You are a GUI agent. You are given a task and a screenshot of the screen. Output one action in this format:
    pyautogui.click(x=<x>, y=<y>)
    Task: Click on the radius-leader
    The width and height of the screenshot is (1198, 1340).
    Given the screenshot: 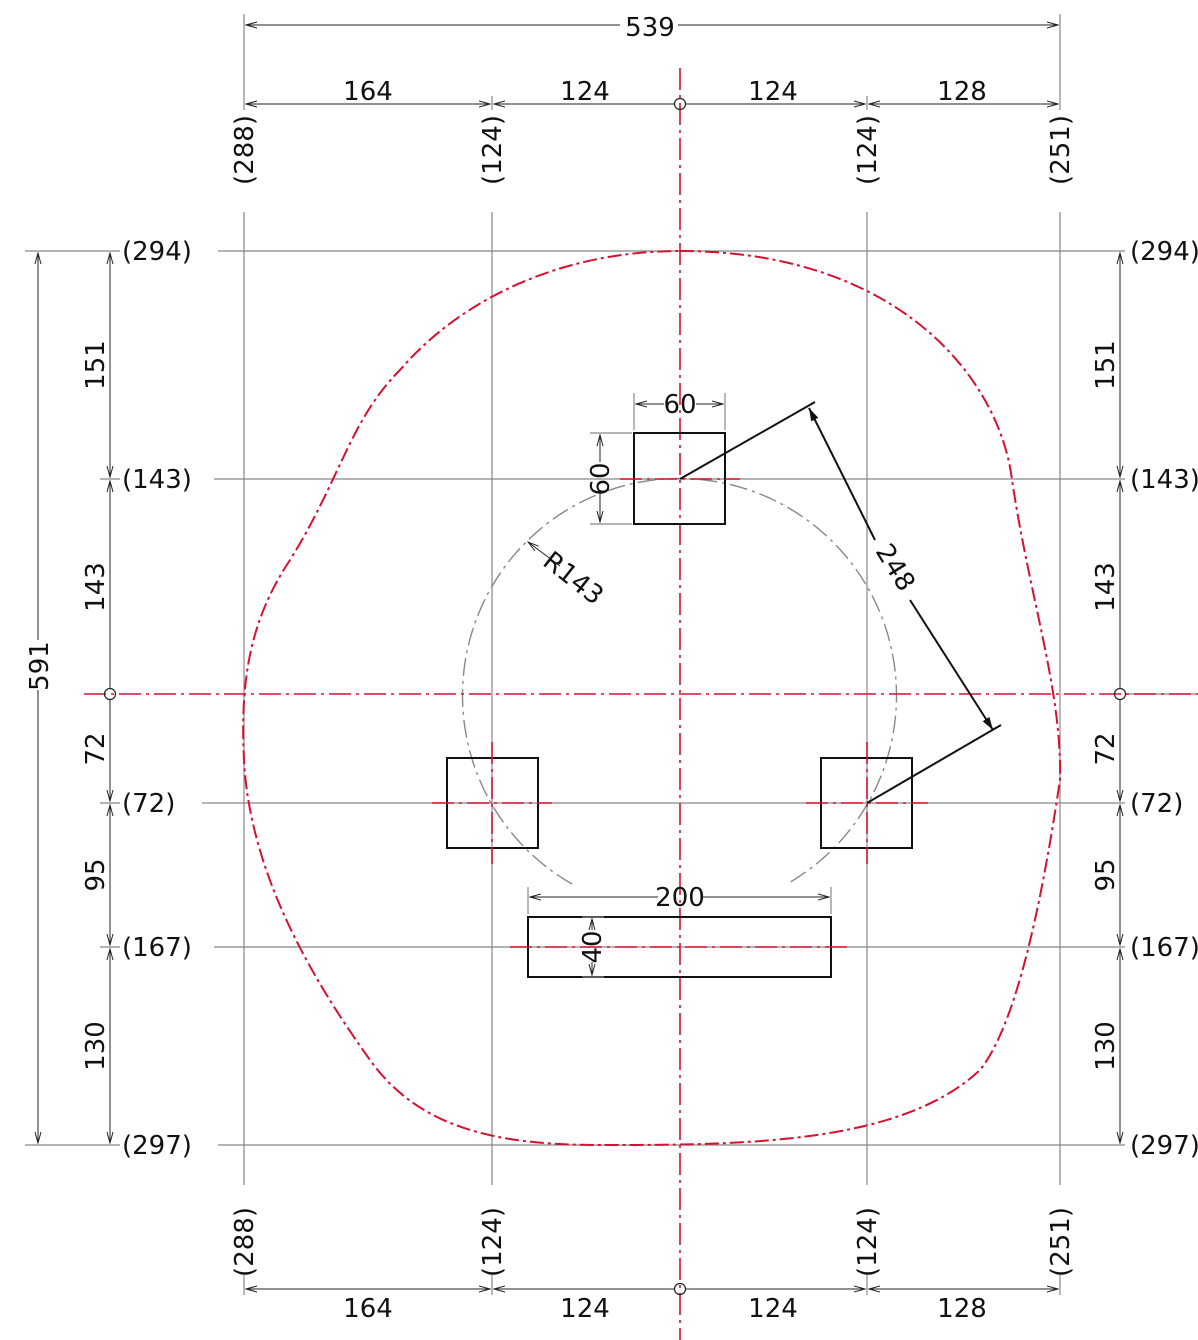 What is the action you would take?
    pyautogui.click(x=544, y=554)
    